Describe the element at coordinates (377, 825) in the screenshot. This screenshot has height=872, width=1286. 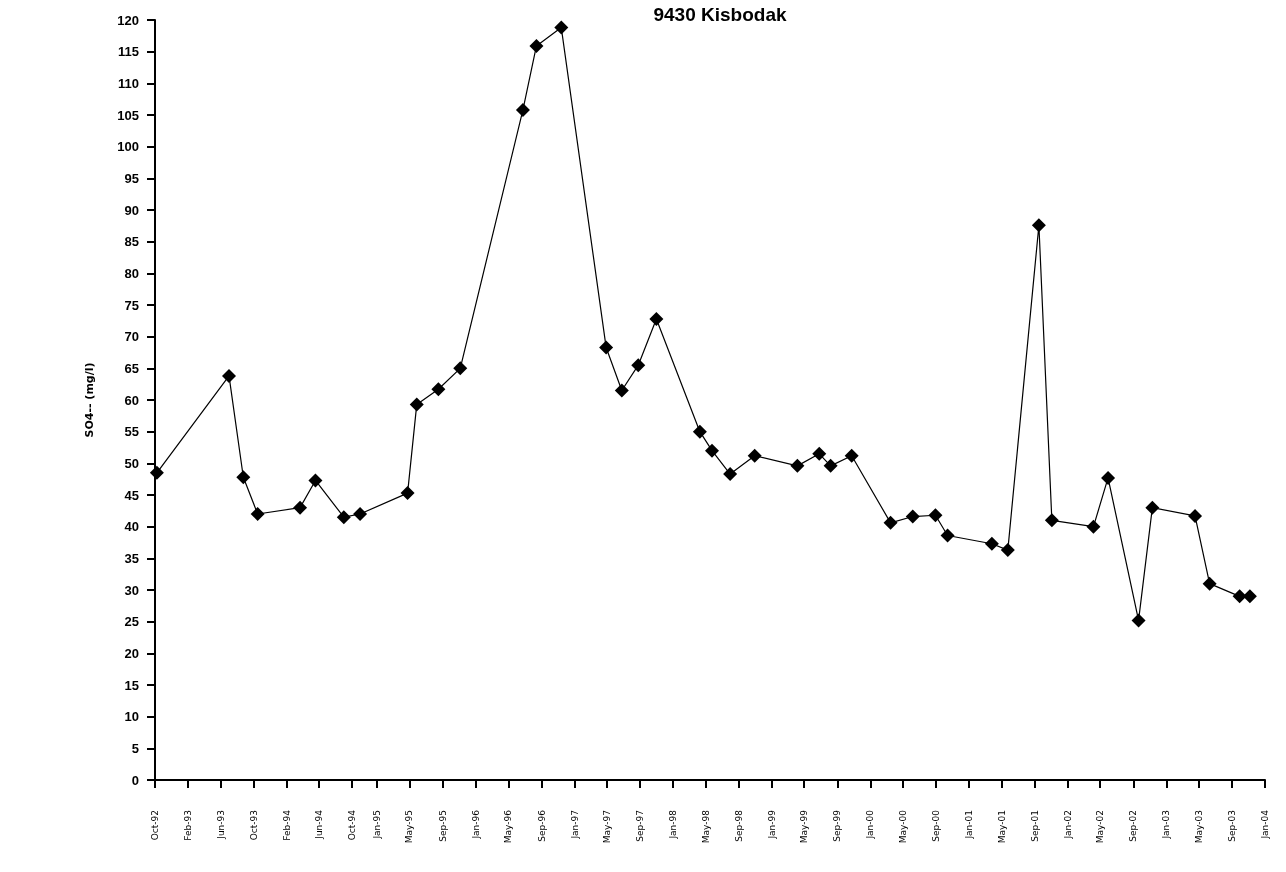
I see `x-tick-label: Jan-95` at that location.